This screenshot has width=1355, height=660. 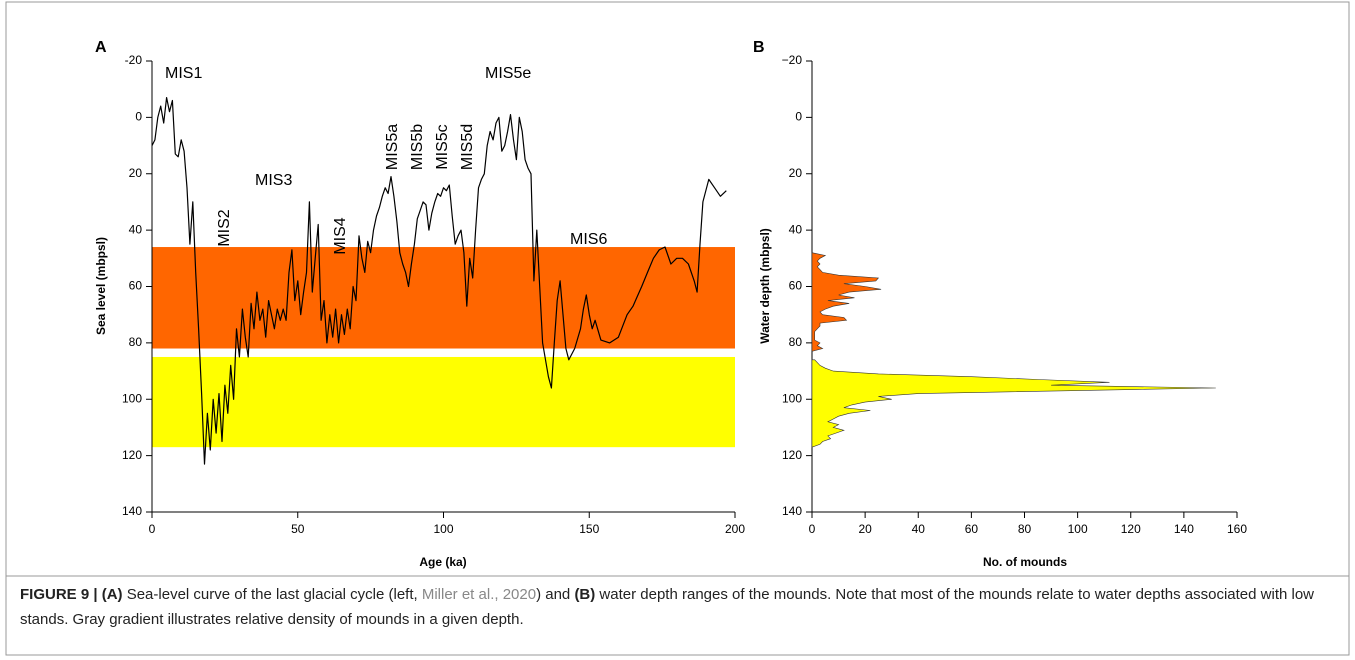 I want to click on annotation: MIS4, so click(x=340, y=235).